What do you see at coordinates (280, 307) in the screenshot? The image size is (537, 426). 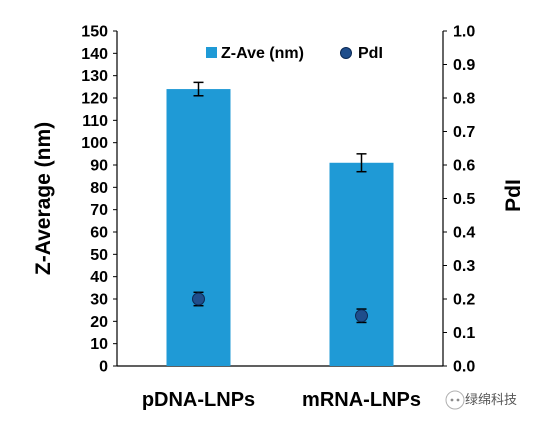 I see `pdi-series` at bounding box center [280, 307].